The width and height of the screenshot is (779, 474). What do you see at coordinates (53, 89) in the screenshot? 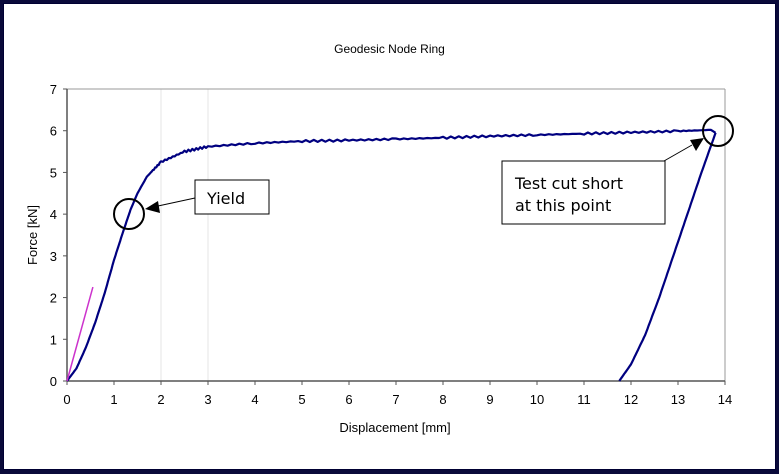
I see `y-tick-label: 7` at bounding box center [53, 89].